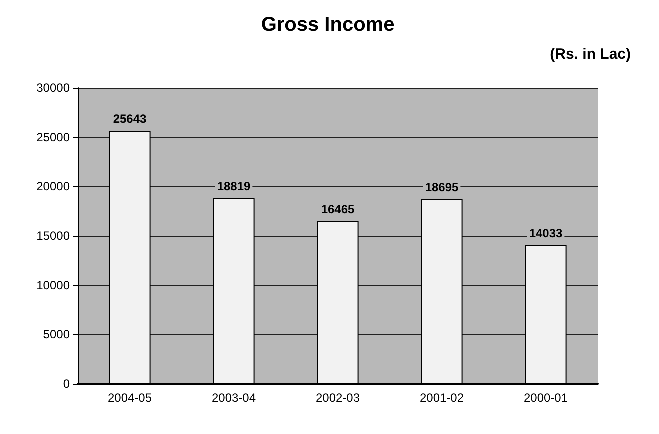  I want to click on y-tick-label: 5000, so click(56, 335).